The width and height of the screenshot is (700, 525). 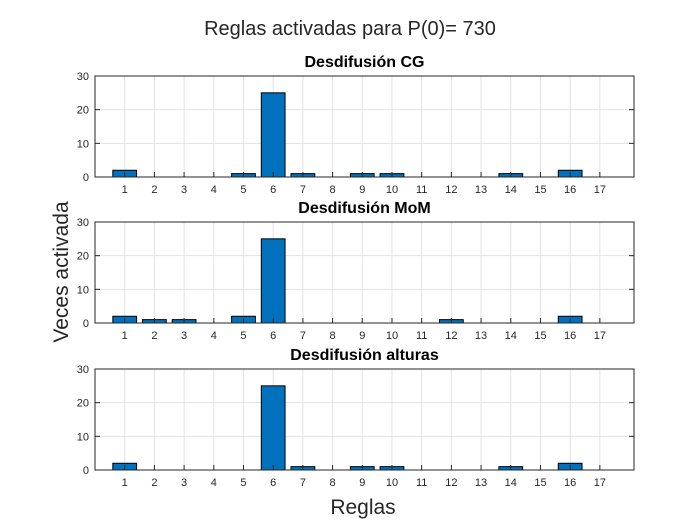 I want to click on subplot-title: Desdifusión MoM, so click(x=364, y=208).